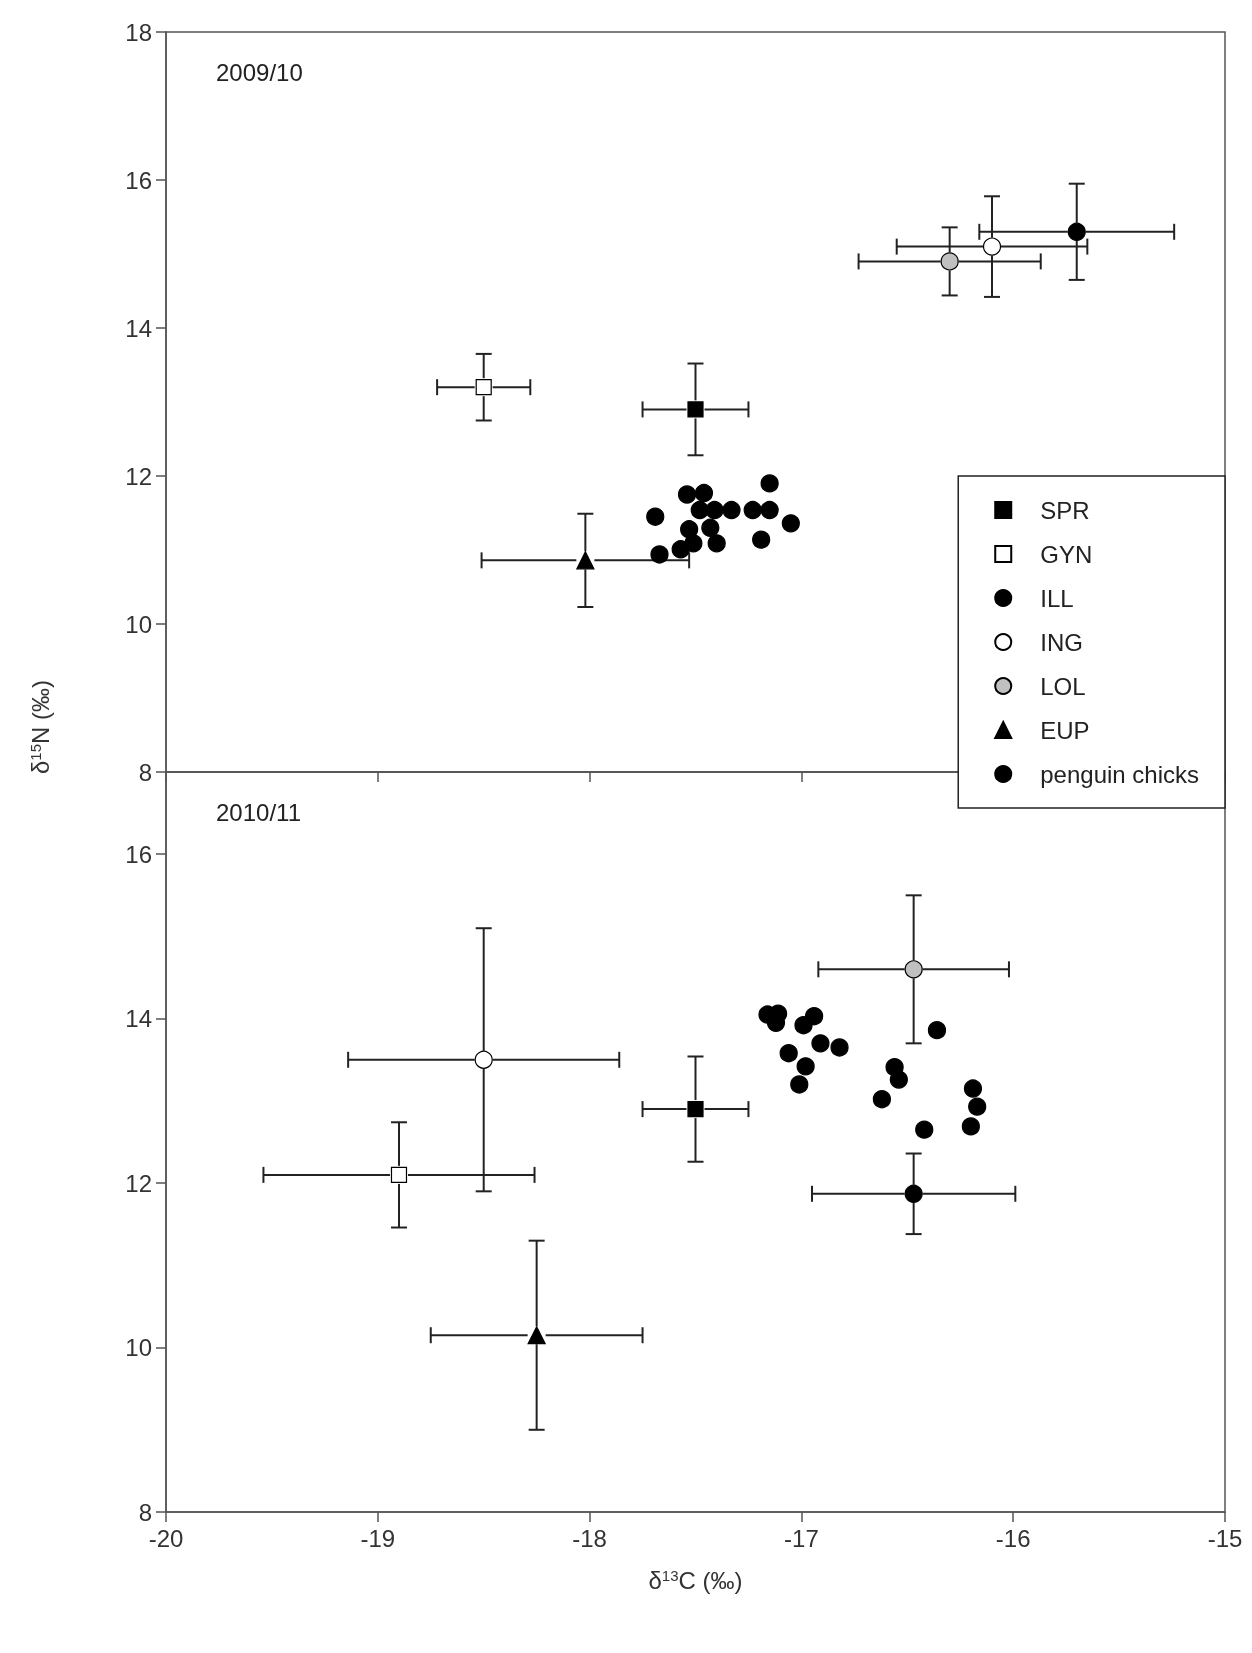 The width and height of the screenshot is (1252, 1653). Describe the element at coordinates (1066, 554) in the screenshot. I see `legend-label: GYN` at that location.